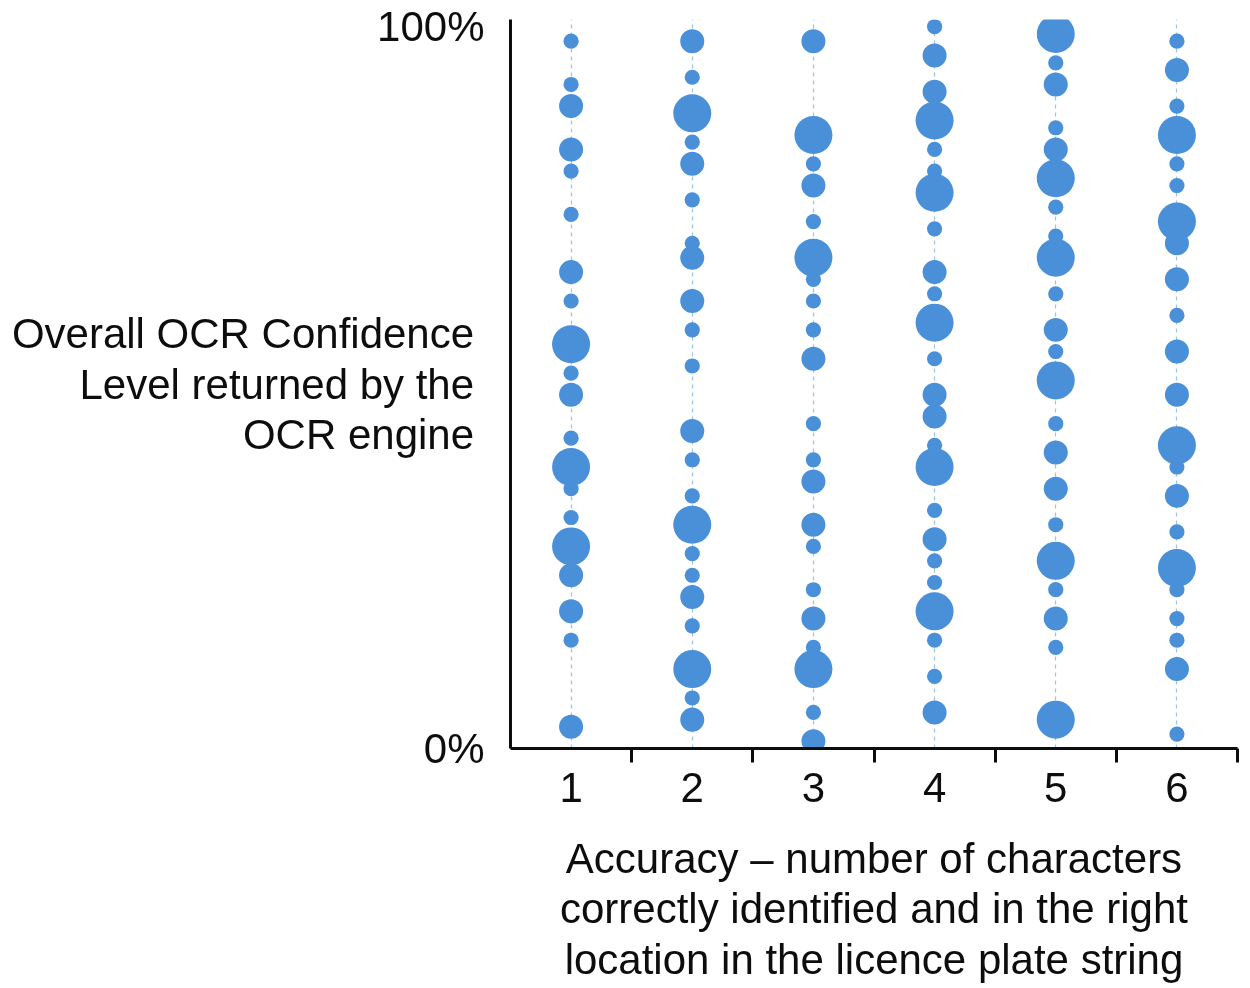 The image size is (1250, 988). What do you see at coordinates (813, 787) in the screenshot?
I see `x-tick-label: 3` at bounding box center [813, 787].